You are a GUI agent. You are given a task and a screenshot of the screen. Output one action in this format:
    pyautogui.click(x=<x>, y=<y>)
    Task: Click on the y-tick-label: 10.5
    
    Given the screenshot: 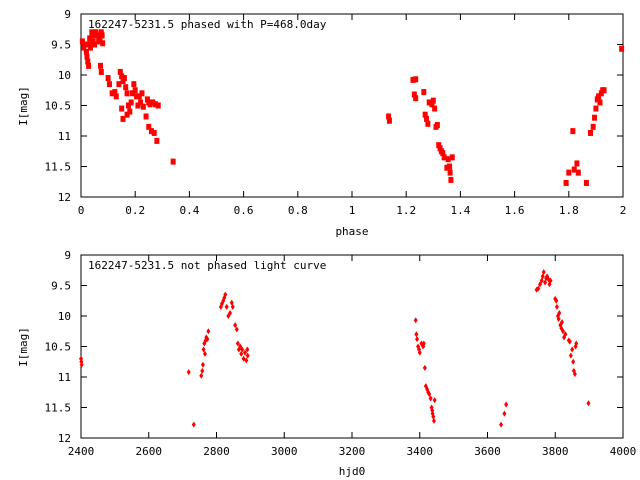 What is the action you would take?
    pyautogui.click(x=58, y=347)
    